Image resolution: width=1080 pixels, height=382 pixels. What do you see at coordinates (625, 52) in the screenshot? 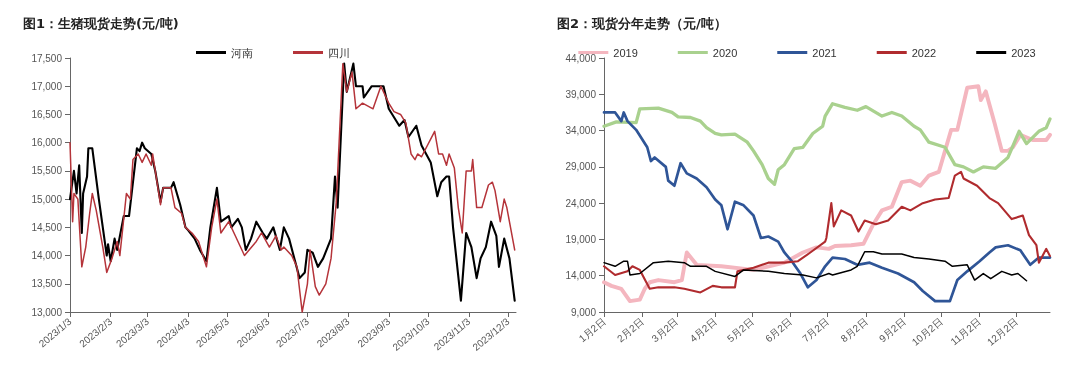
I see `legend-label: 2019` at bounding box center [625, 52].